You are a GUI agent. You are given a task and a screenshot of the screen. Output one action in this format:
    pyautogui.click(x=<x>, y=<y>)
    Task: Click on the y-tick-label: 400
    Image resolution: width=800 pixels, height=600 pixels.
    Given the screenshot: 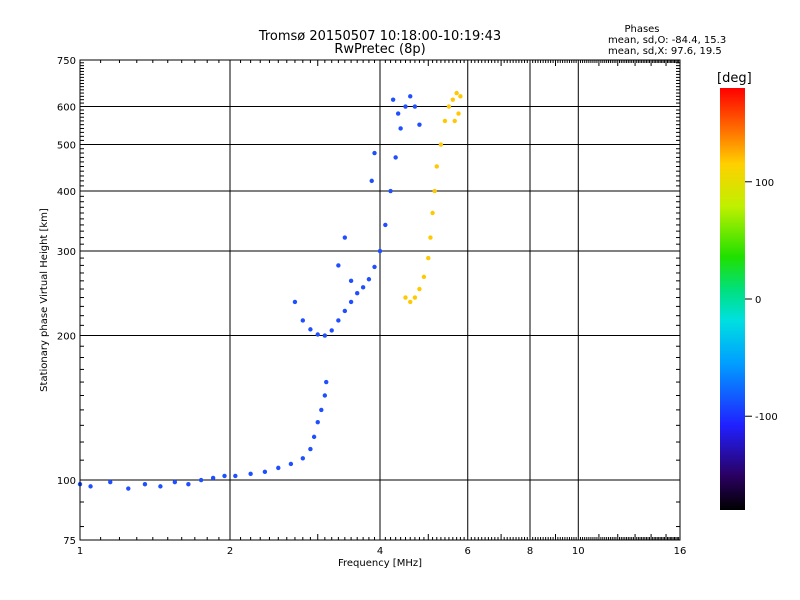 What is the action you would take?
    pyautogui.click(x=66, y=192)
    